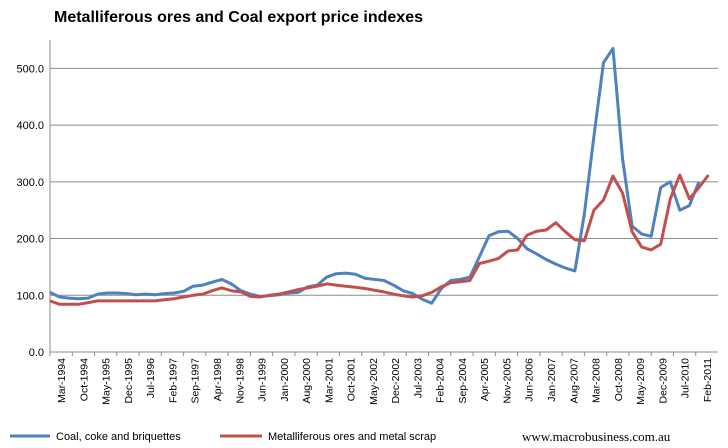 The height and width of the screenshot is (448, 728). I want to click on legend-label-coal: Coal, coke and briquettes, so click(118, 437).